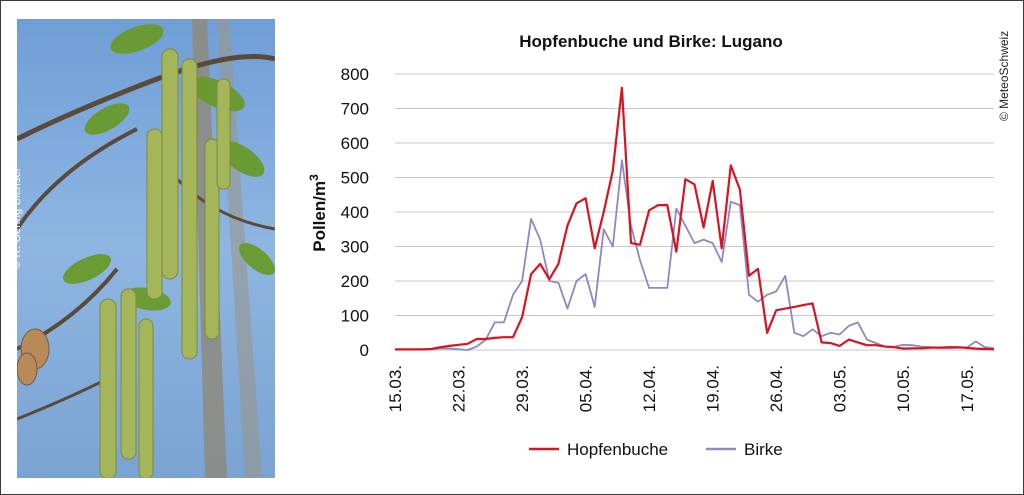  What do you see at coordinates (763, 449) in the screenshot?
I see `legend-label-birke: Birke` at bounding box center [763, 449].